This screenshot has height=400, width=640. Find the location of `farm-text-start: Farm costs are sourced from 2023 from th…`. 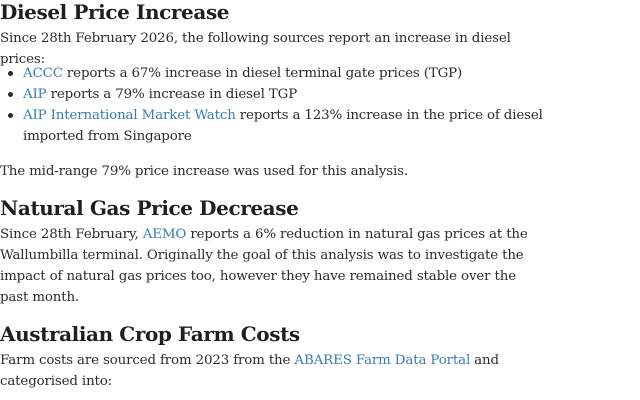

farm-text-start: Farm costs are sourced from 2023 from th… is located at coordinates (147, 360).